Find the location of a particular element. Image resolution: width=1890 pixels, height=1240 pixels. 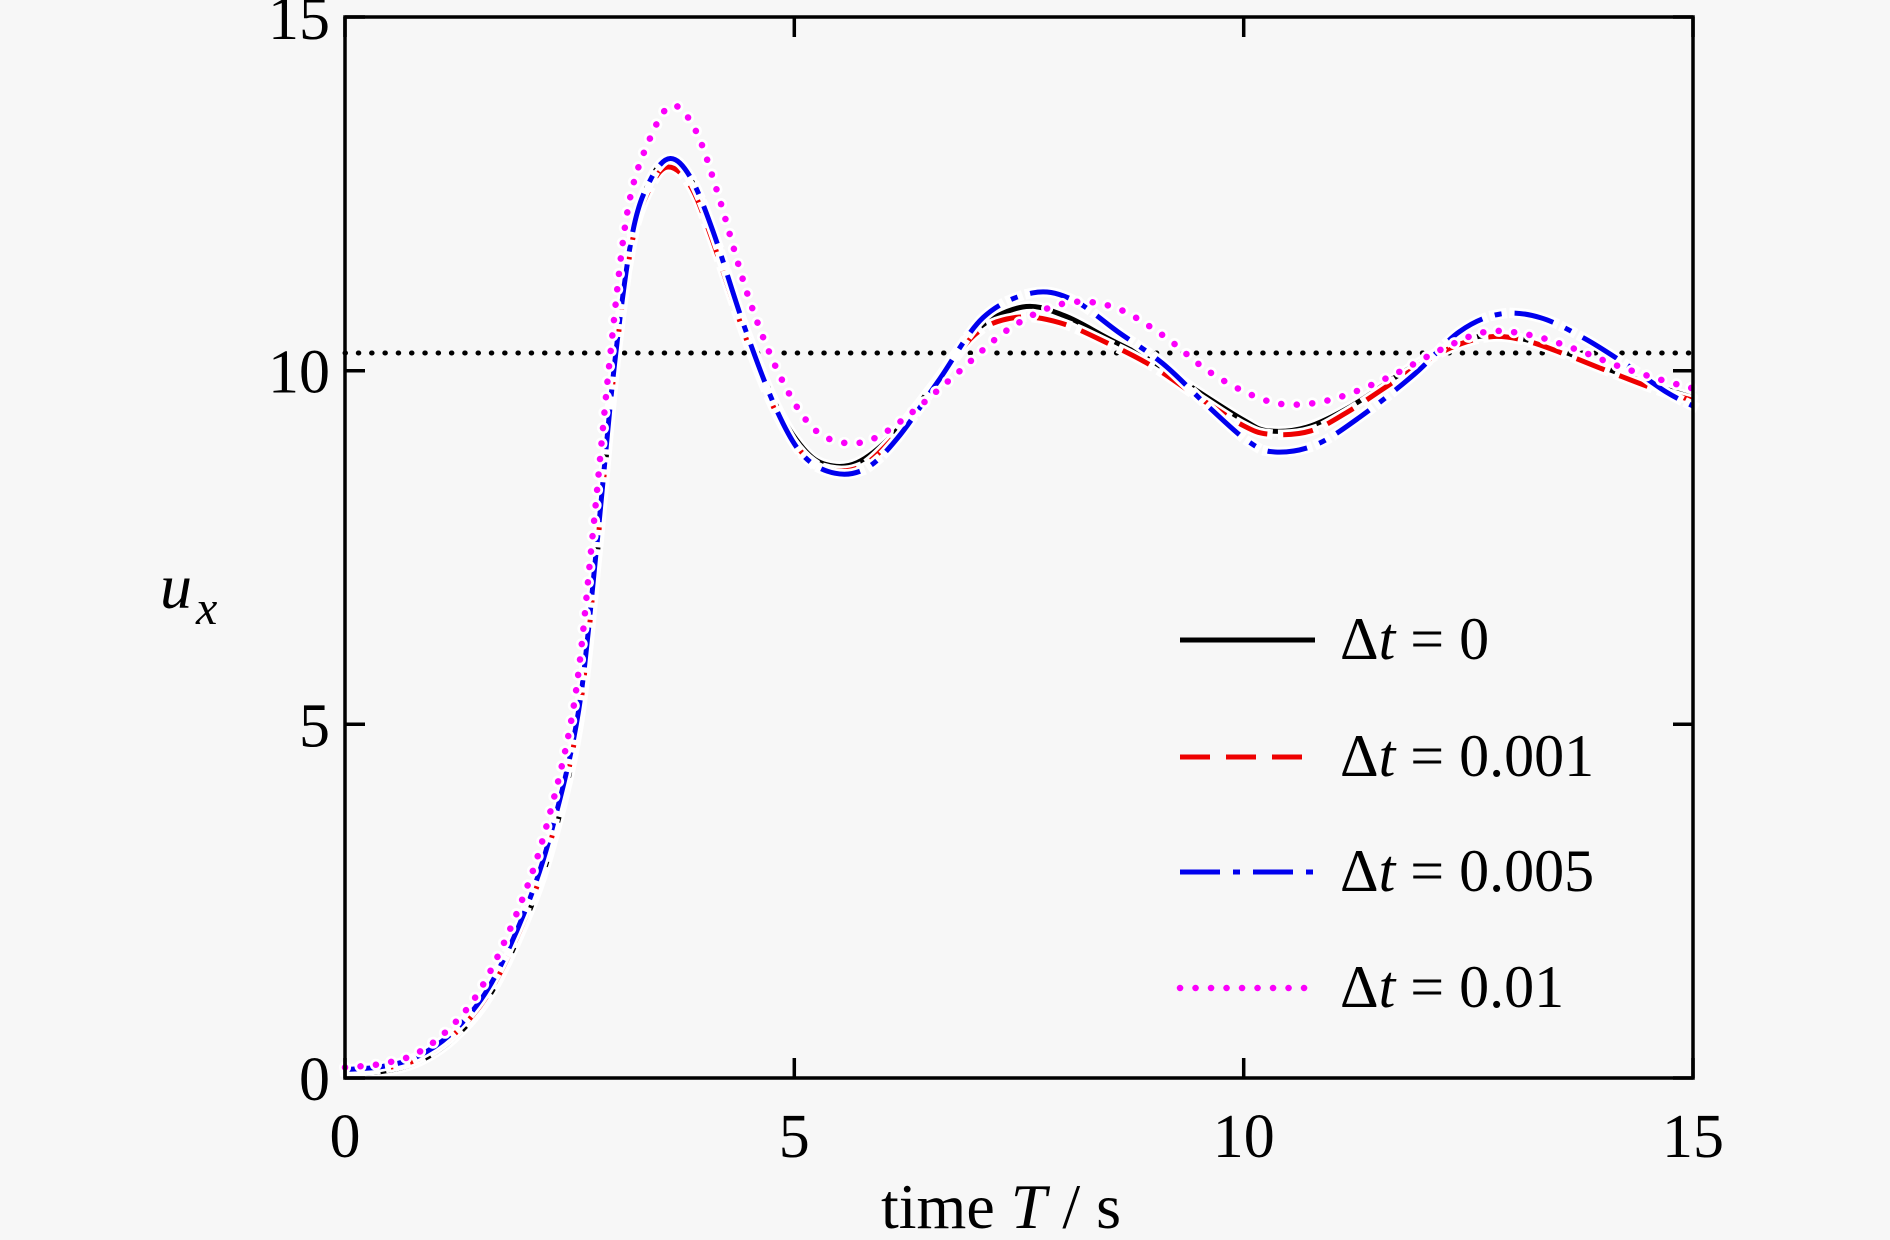

x-tick-label-15: 15 is located at coordinates (1693, 1137).